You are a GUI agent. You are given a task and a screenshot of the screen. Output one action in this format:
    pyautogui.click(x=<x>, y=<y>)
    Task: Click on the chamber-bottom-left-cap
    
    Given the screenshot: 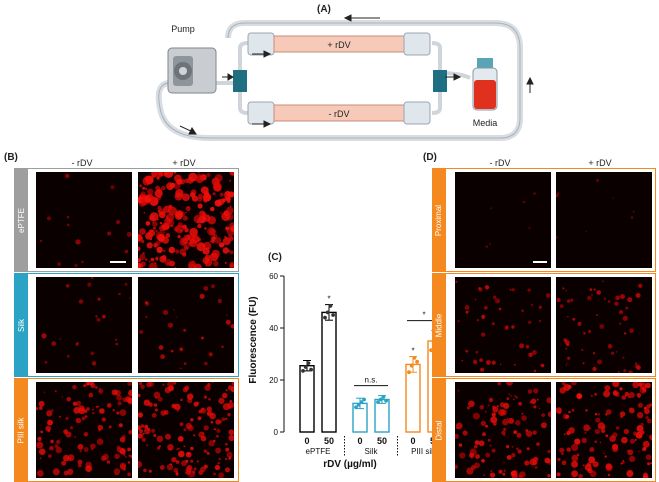 What is the action you would take?
    pyautogui.click(x=261, y=113)
    